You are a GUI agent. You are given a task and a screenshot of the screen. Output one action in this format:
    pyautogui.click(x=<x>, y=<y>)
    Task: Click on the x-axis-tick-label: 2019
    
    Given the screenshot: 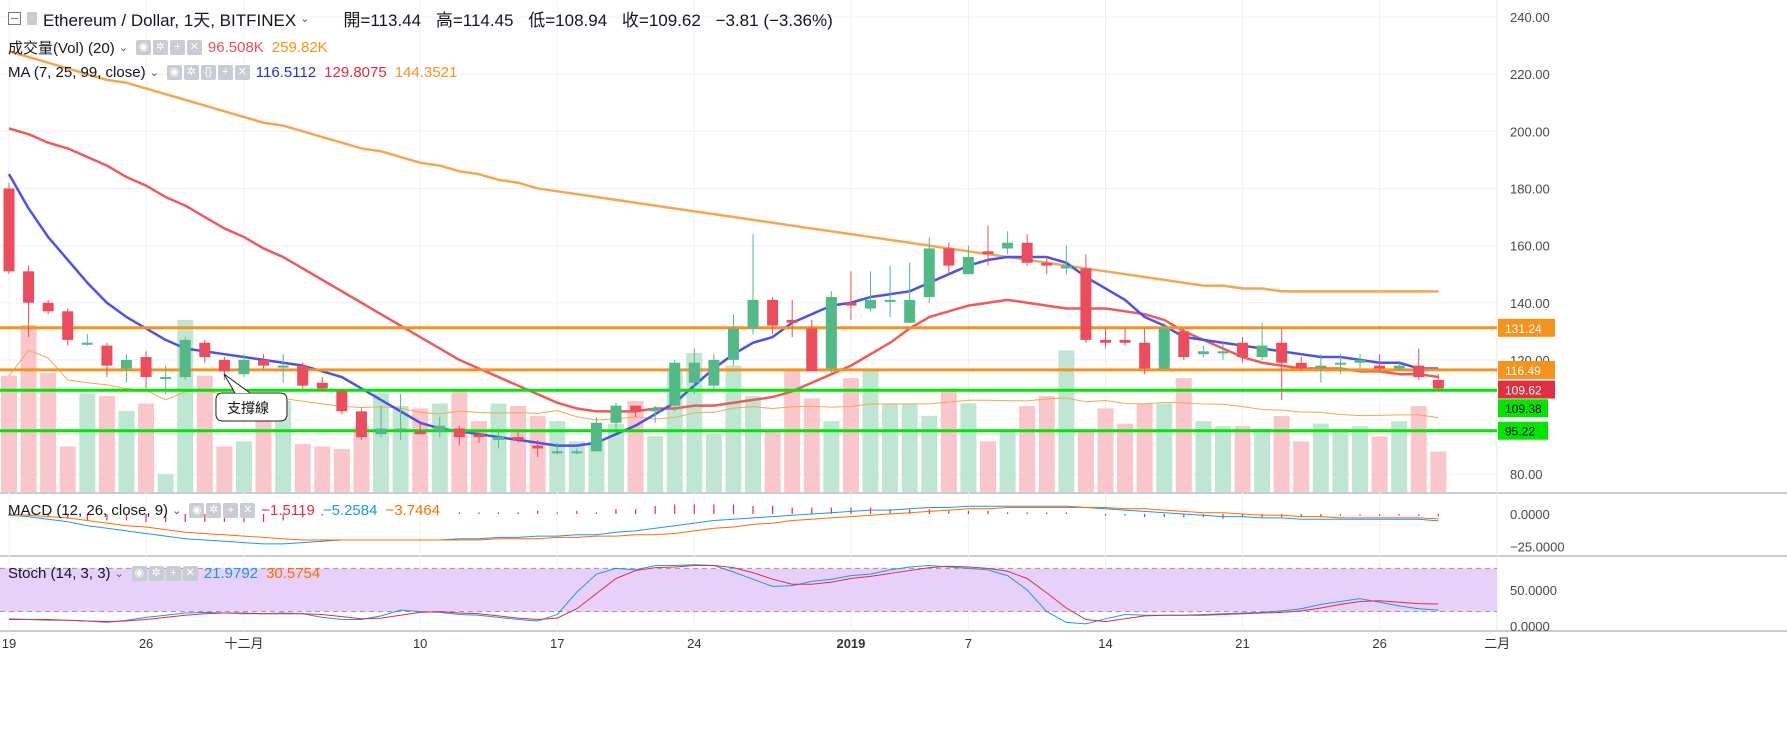 What is the action you would take?
    pyautogui.click(x=850, y=643)
    